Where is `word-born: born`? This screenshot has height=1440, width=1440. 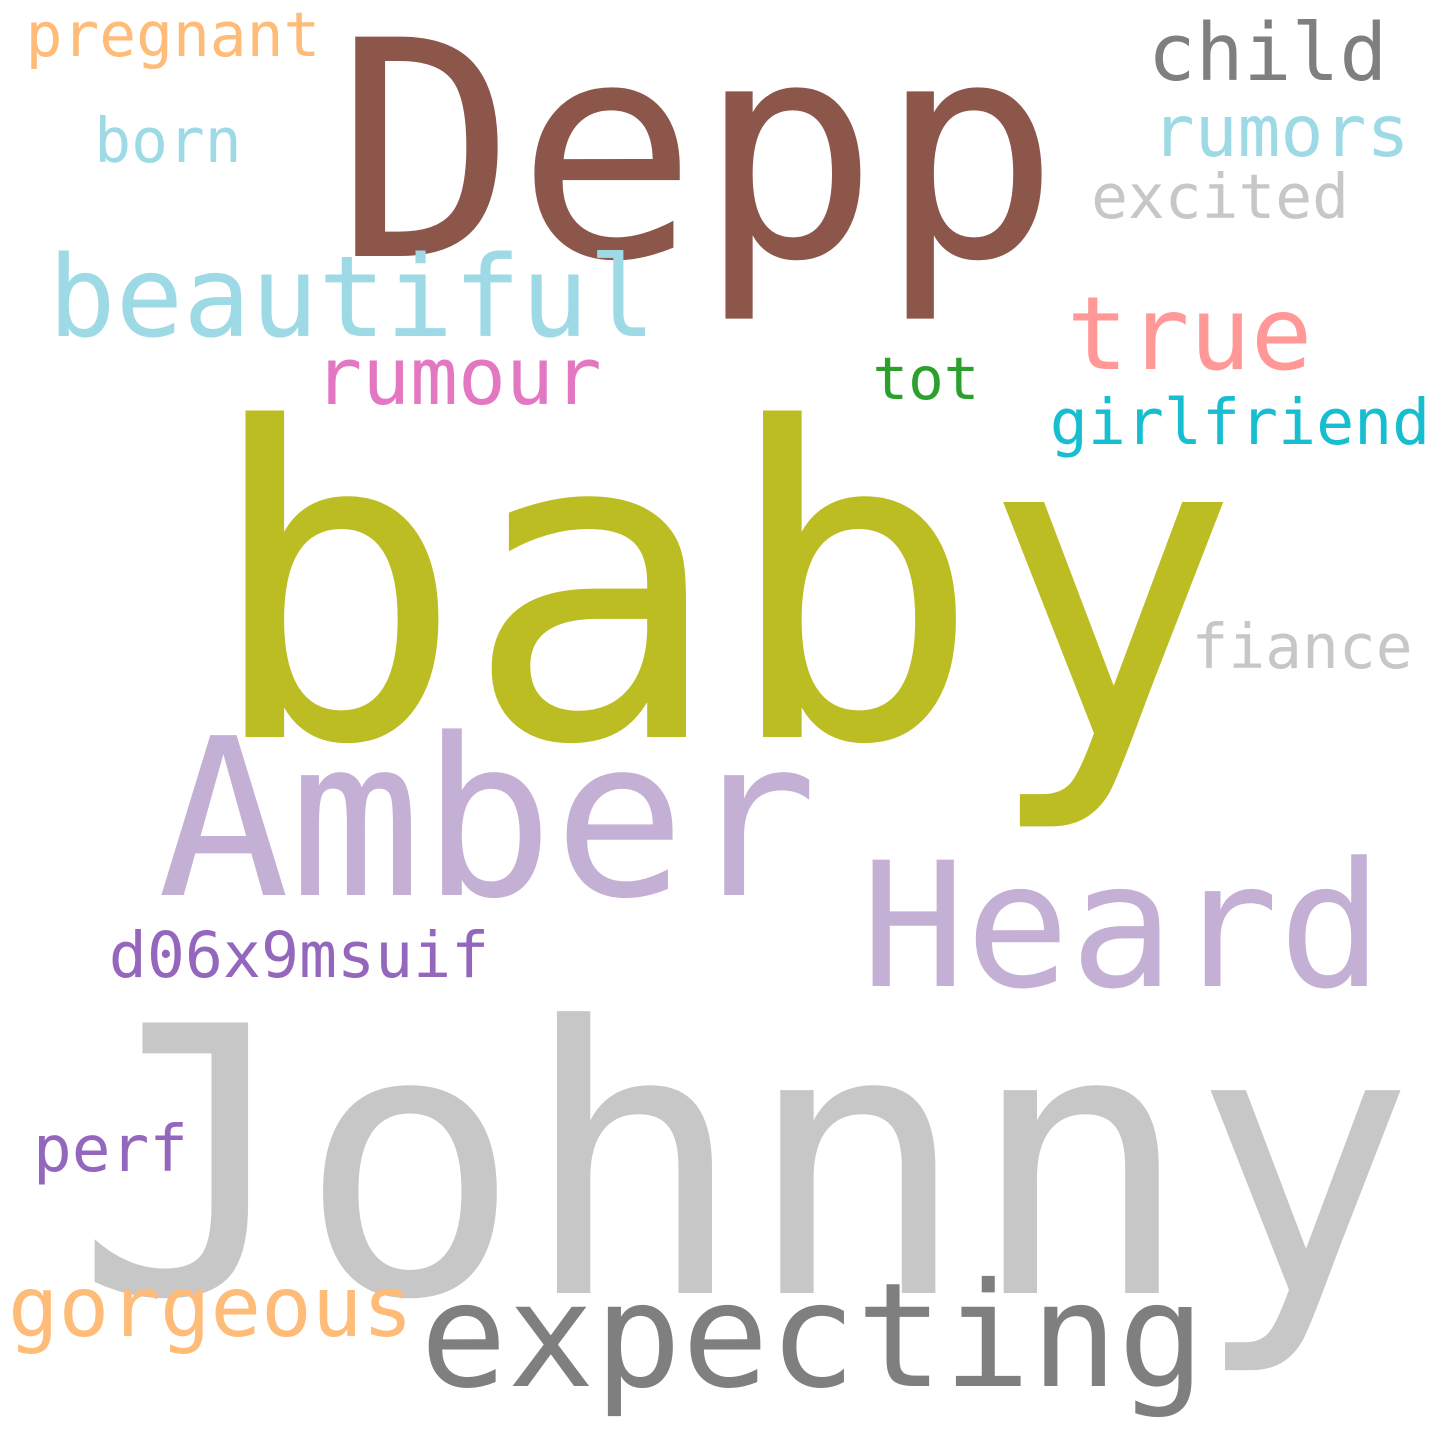 word-born: born is located at coordinates (167, 141).